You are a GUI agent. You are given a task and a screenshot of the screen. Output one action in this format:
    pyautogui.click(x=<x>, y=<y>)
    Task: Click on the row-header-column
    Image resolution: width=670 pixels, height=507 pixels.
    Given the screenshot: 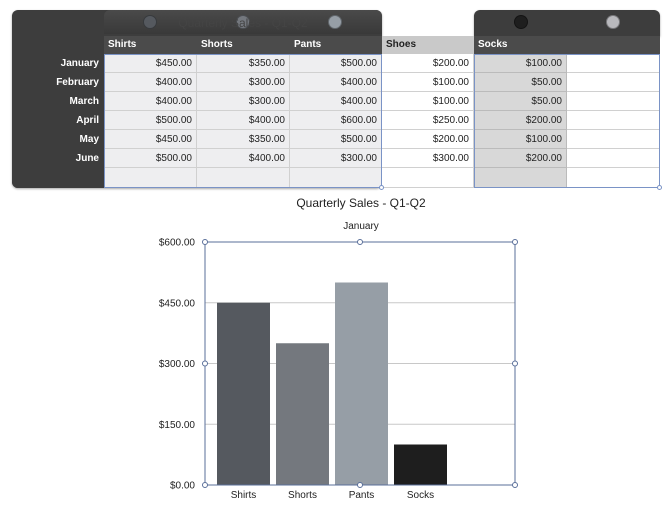 What is the action you would take?
    pyautogui.click(x=58, y=121)
    